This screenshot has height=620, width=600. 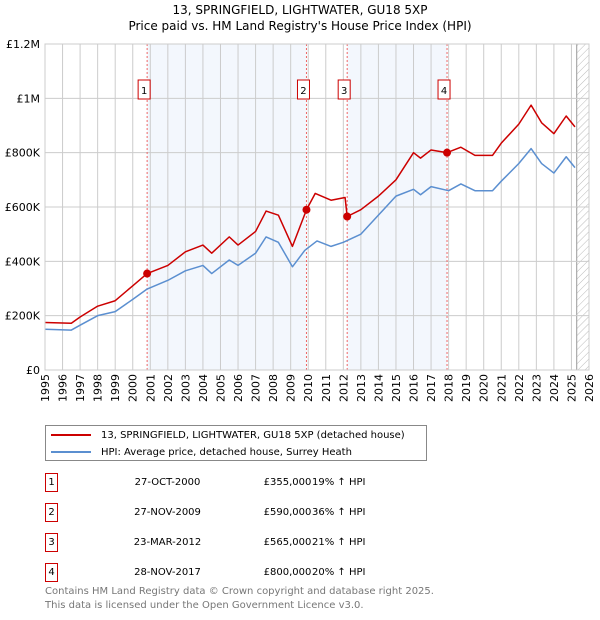 I want to click on sale-row: 3 23-MAR-2012 £565,000 21% ↑ HPI, so click(x=255, y=543).